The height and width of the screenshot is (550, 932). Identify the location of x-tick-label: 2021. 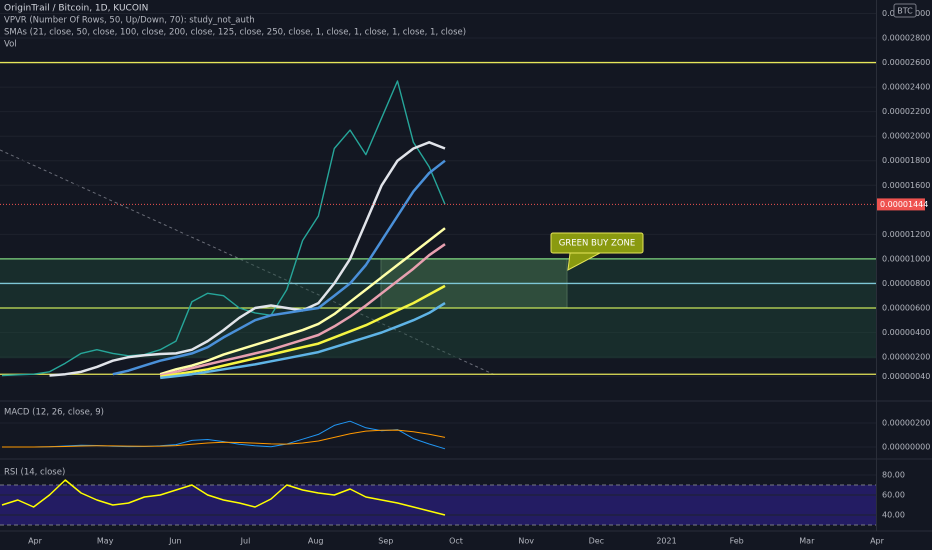
(666, 541).